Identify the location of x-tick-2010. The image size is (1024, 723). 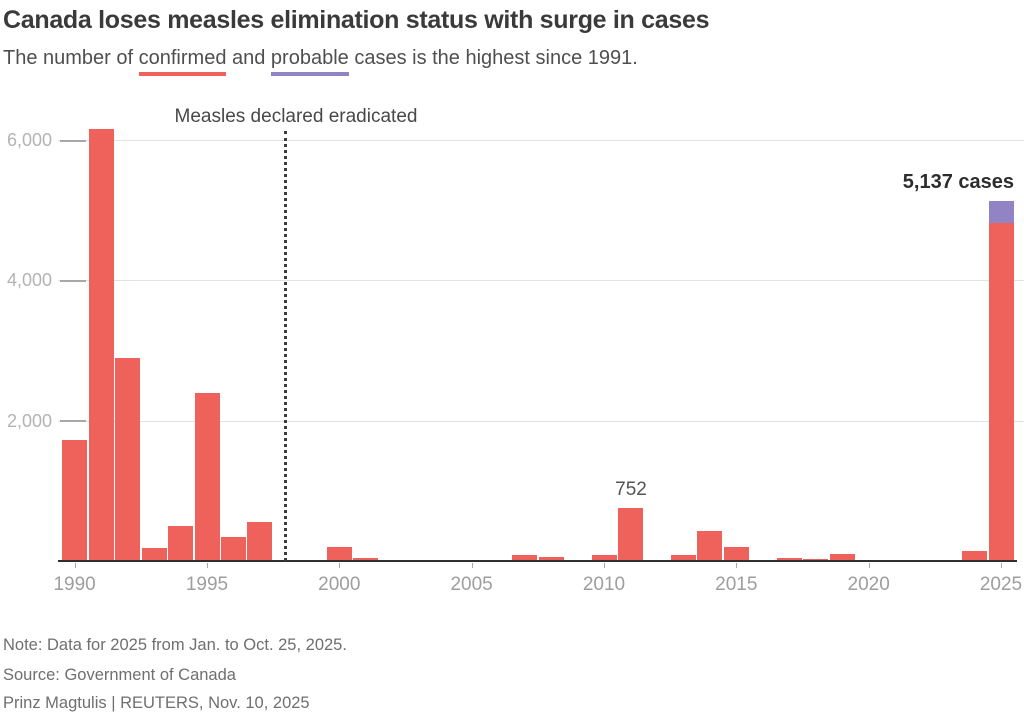
(604, 565).